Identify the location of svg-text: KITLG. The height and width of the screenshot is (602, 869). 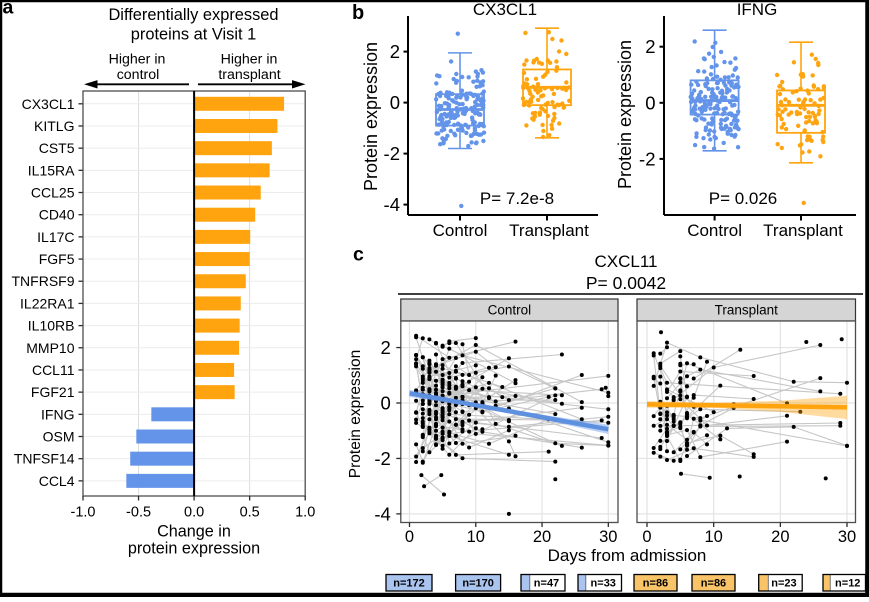
(54, 126).